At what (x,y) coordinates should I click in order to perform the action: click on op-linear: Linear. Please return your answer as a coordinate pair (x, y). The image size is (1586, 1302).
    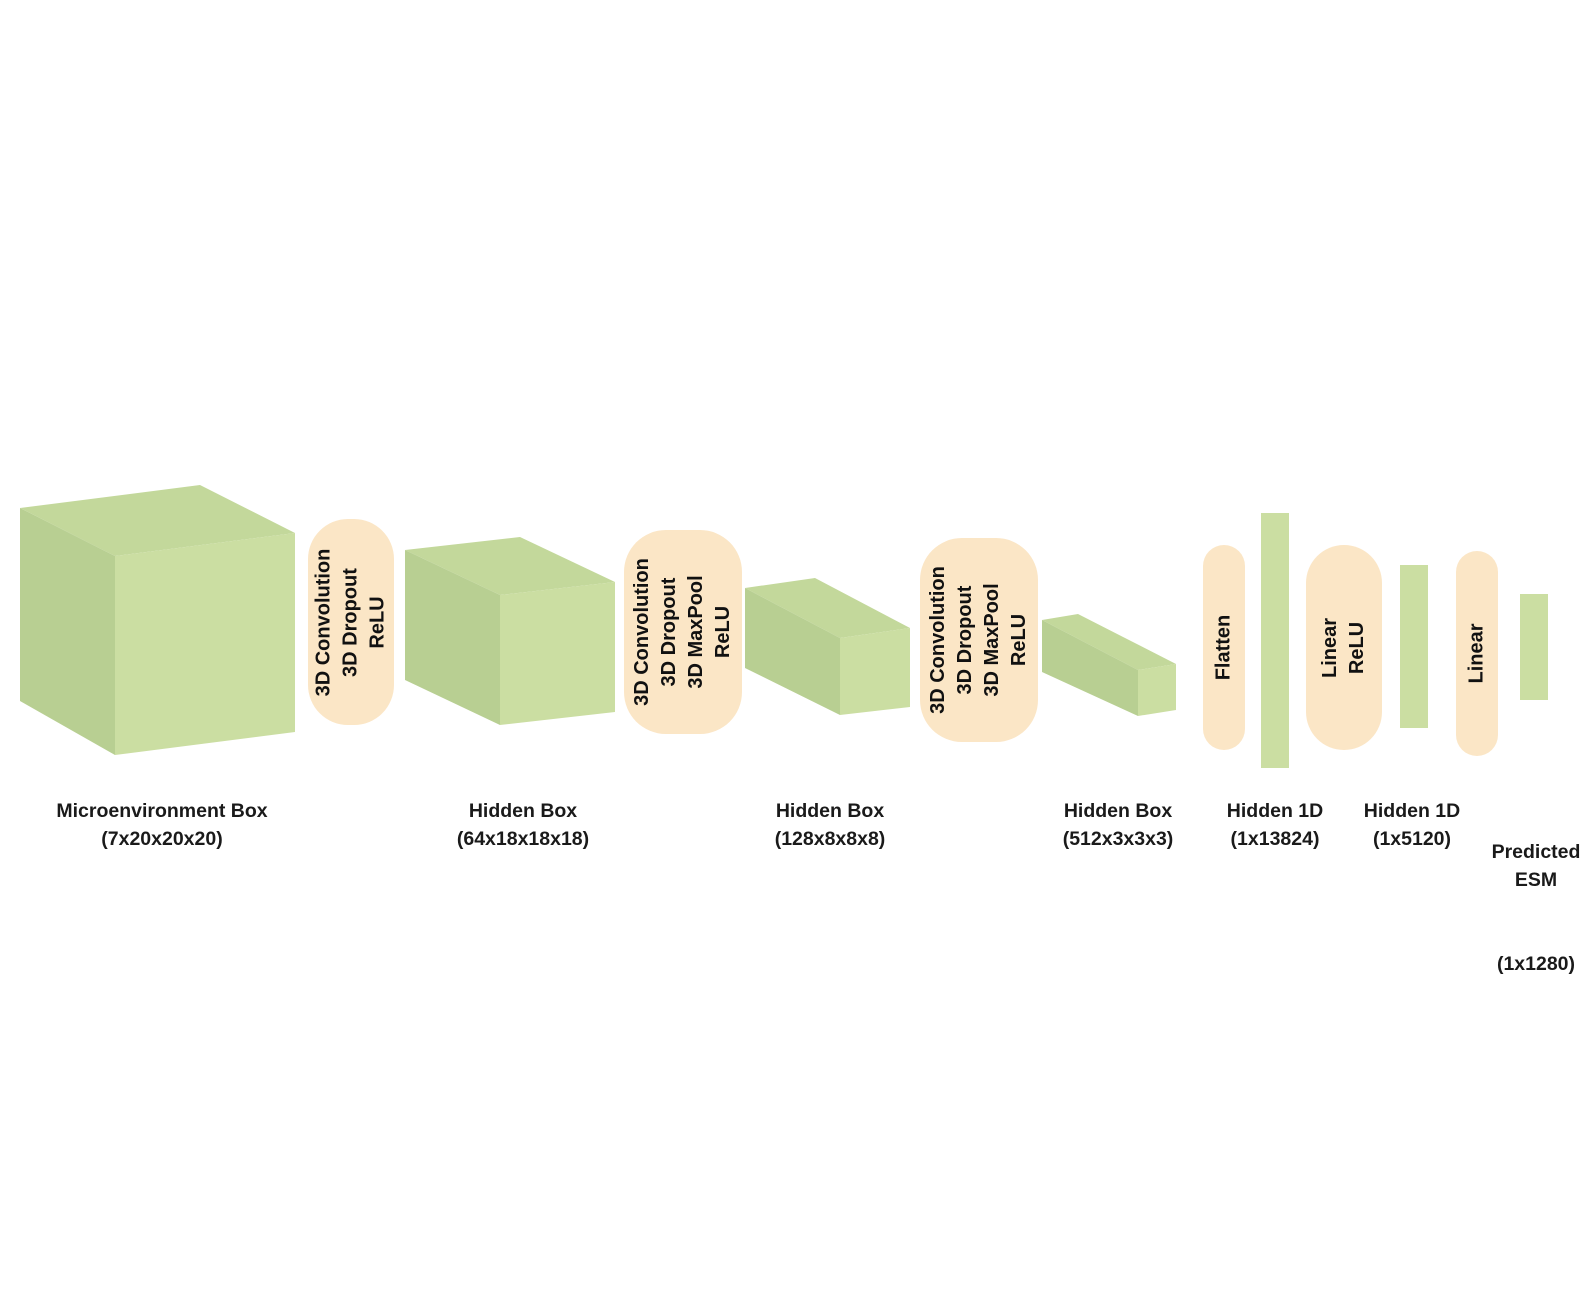
    Looking at the image, I should click on (1477, 653).